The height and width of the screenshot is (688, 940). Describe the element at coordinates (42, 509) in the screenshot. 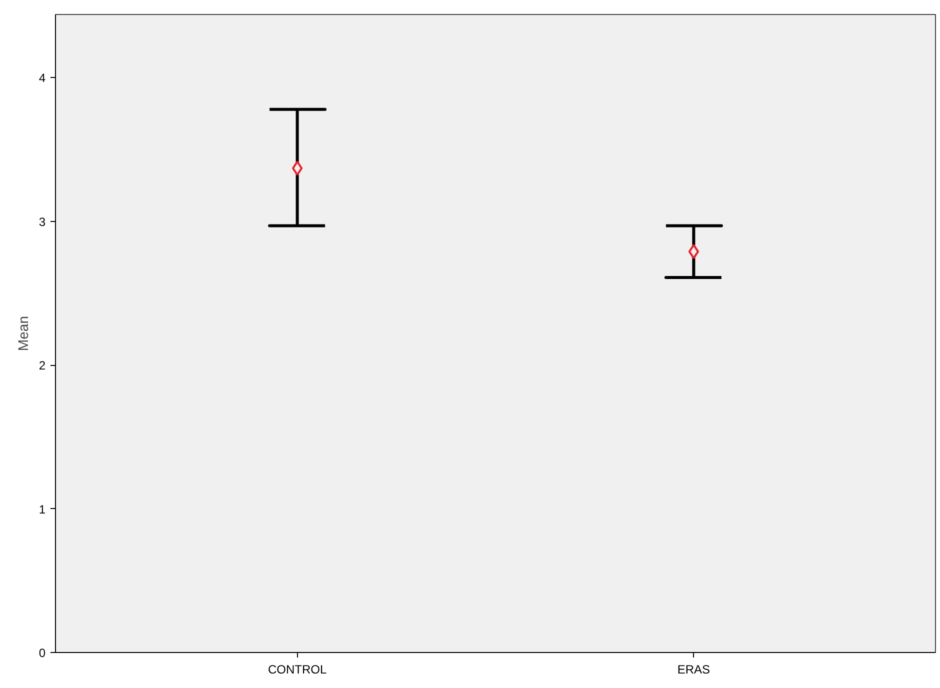

I see `y-tick-label: 1` at that location.